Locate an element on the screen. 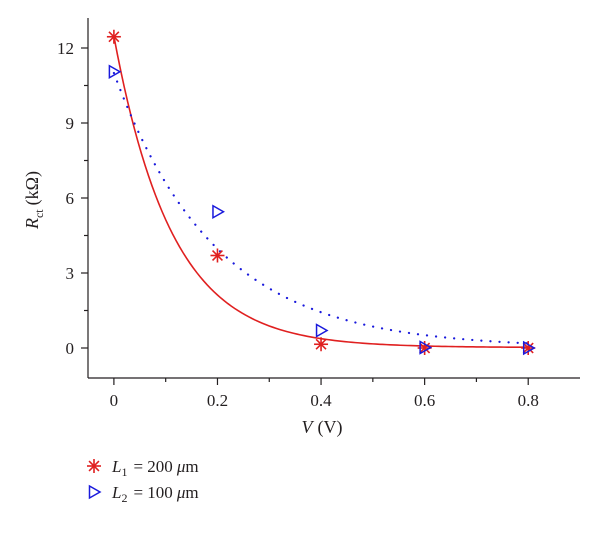  y-axis-title: Rct(kΩ) is located at coordinates (34, 200).